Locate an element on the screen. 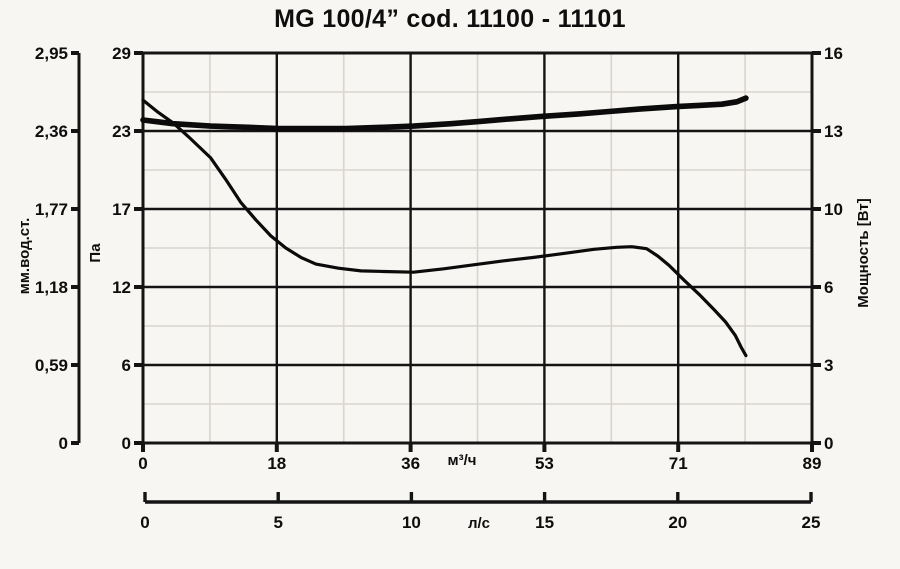 The width and height of the screenshot is (900, 569). ls-tick-label: 5 is located at coordinates (277, 522).